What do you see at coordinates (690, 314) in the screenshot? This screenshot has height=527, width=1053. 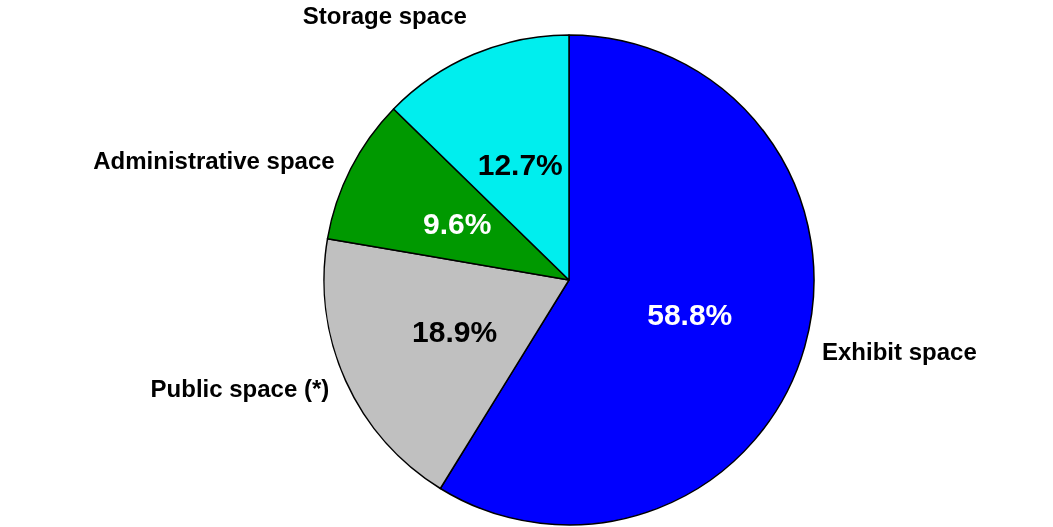 I see `data-label: 58.8%` at bounding box center [690, 314].